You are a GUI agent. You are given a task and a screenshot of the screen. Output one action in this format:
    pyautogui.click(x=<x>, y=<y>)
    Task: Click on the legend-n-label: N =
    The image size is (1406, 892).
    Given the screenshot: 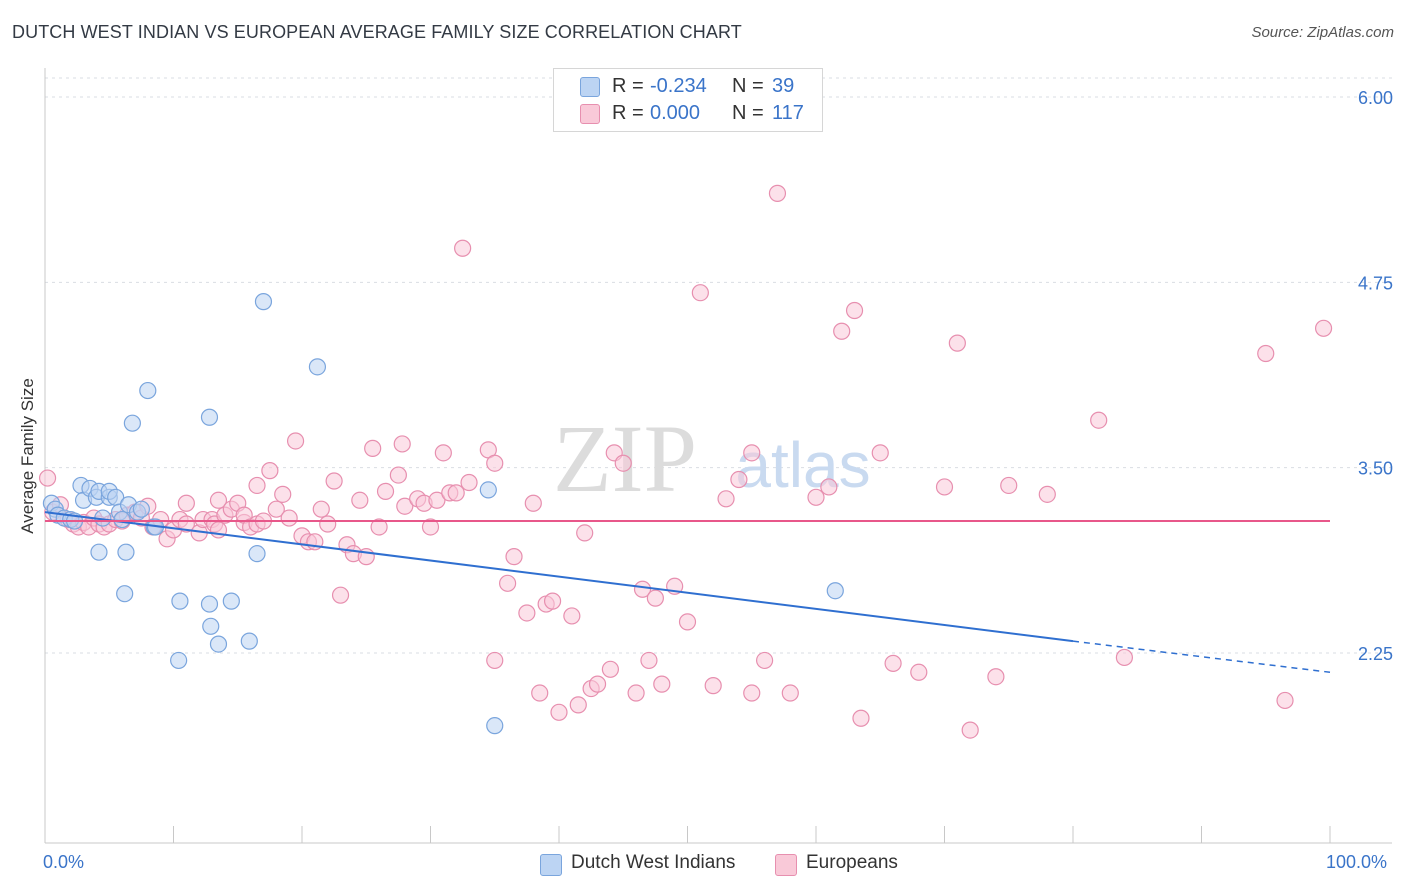 What is the action you would take?
    pyautogui.click(x=748, y=113)
    